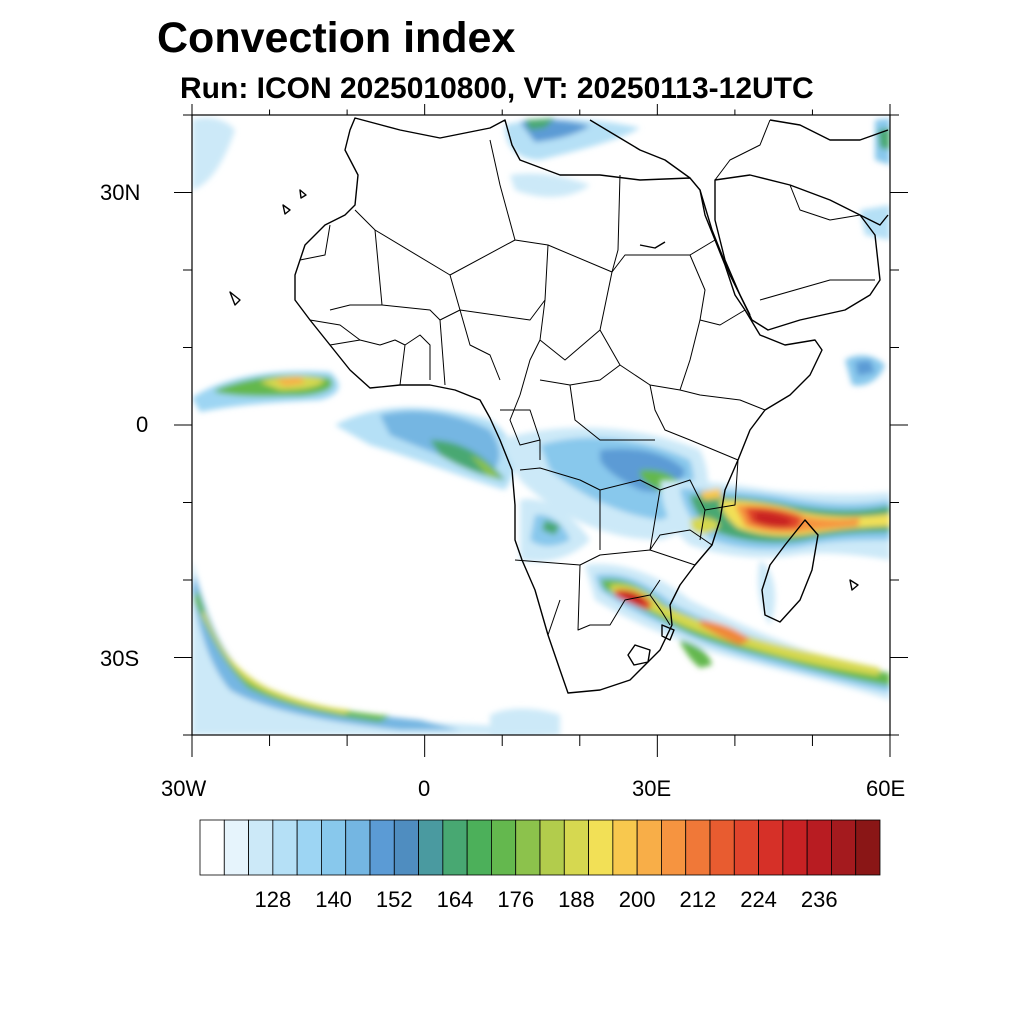  I want to click on lon-label-30w: 30W, so click(184, 788).